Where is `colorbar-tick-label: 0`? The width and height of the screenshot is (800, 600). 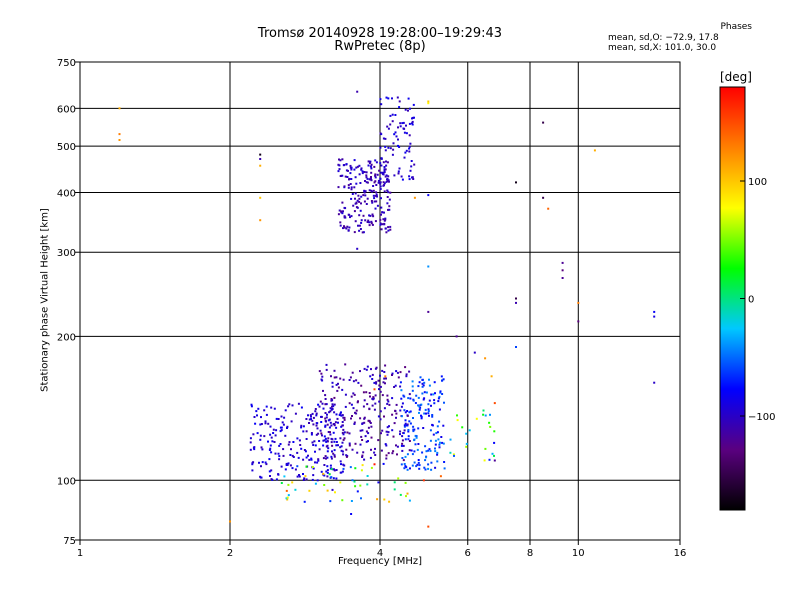 colorbar-tick-label: 0 is located at coordinates (751, 300).